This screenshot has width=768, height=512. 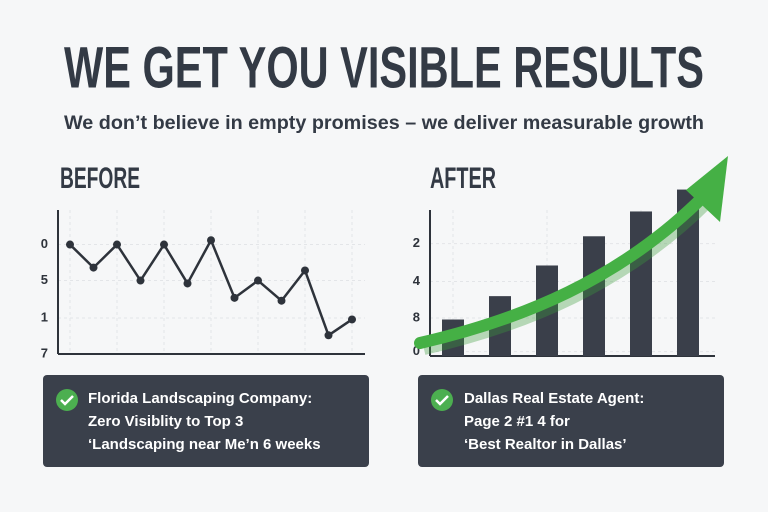 What do you see at coordinates (165, 421) in the screenshot?
I see `card-text: Zero Visiblity to Top 3` at bounding box center [165, 421].